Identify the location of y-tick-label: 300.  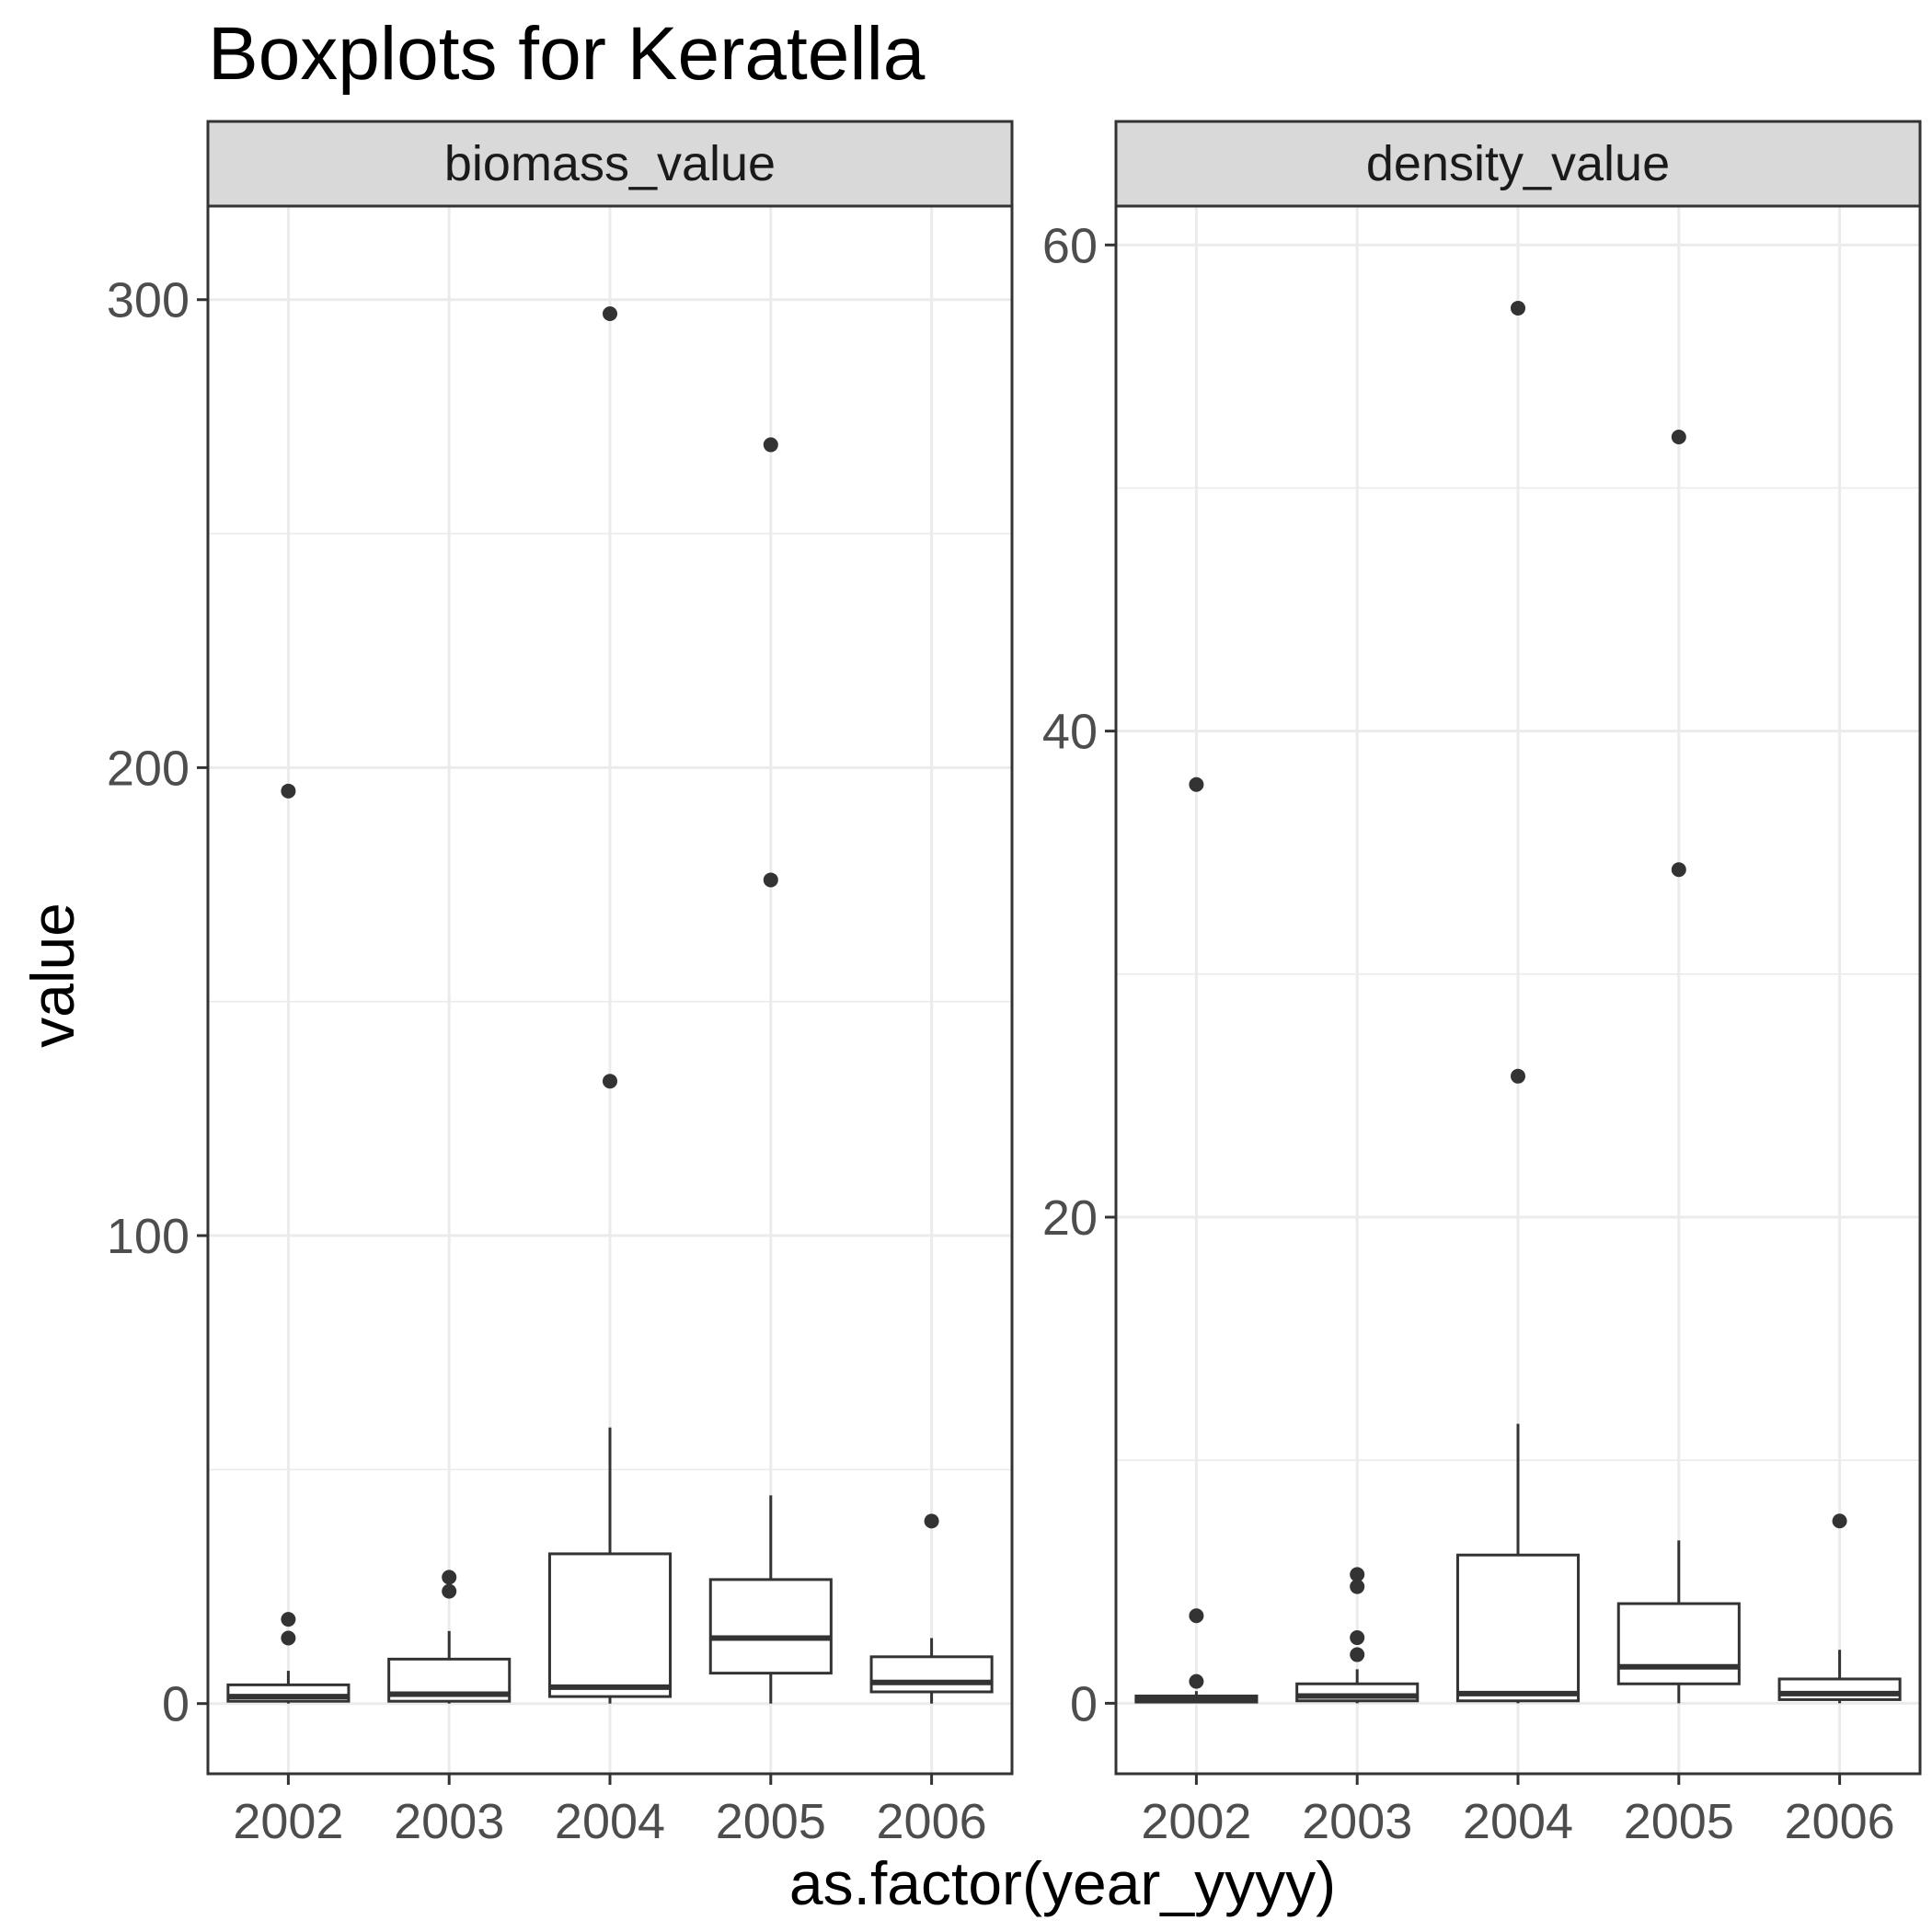
(148, 300).